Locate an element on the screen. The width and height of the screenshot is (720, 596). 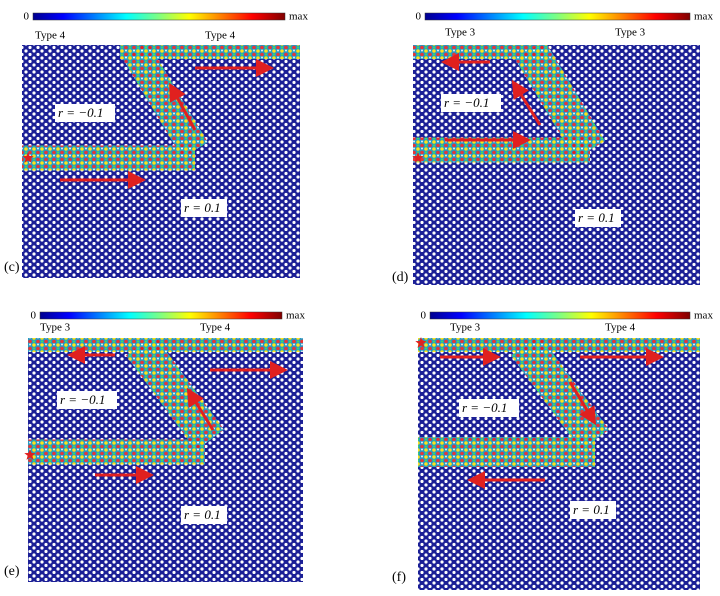
panel-label: (c) is located at coordinates (12, 267).